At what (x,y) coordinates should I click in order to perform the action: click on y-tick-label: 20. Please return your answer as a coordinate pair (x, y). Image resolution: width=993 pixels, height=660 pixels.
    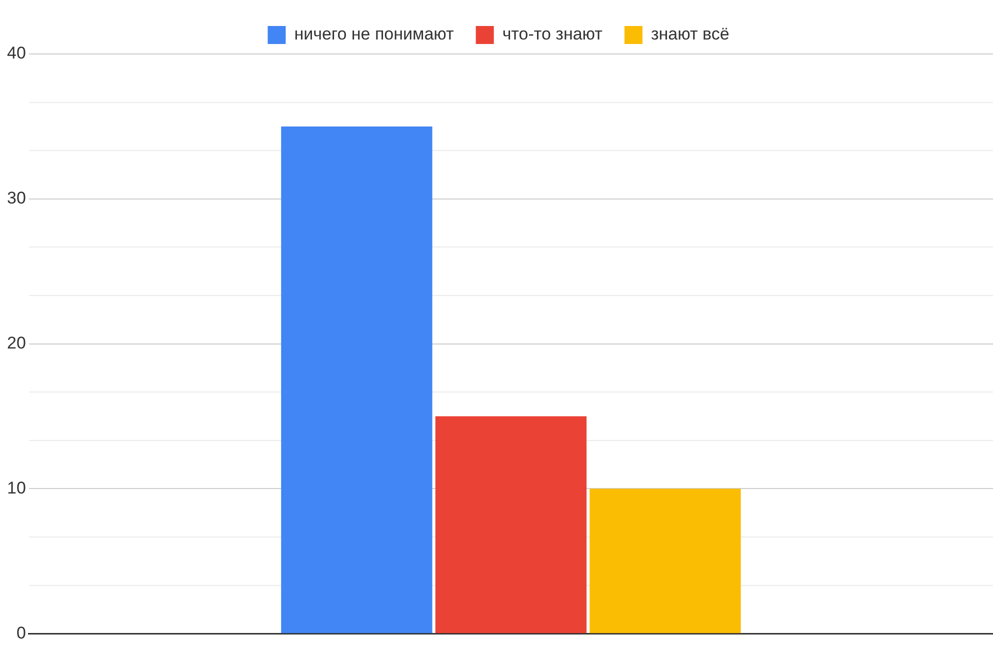
    Looking at the image, I should click on (16, 342).